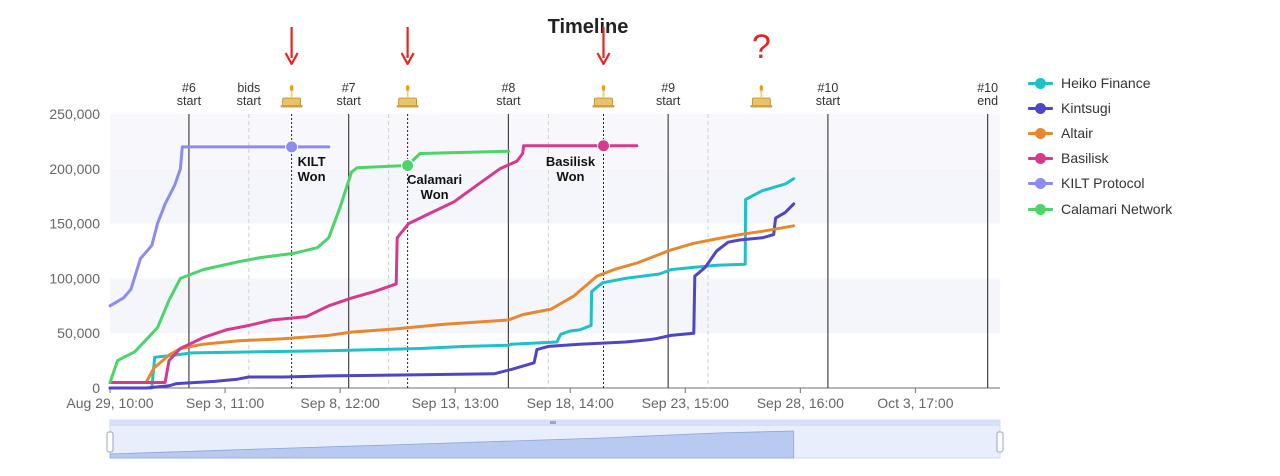 The height and width of the screenshot is (476, 1280). What do you see at coordinates (761, 47) in the screenshot?
I see `question-mark: ?` at bounding box center [761, 47].